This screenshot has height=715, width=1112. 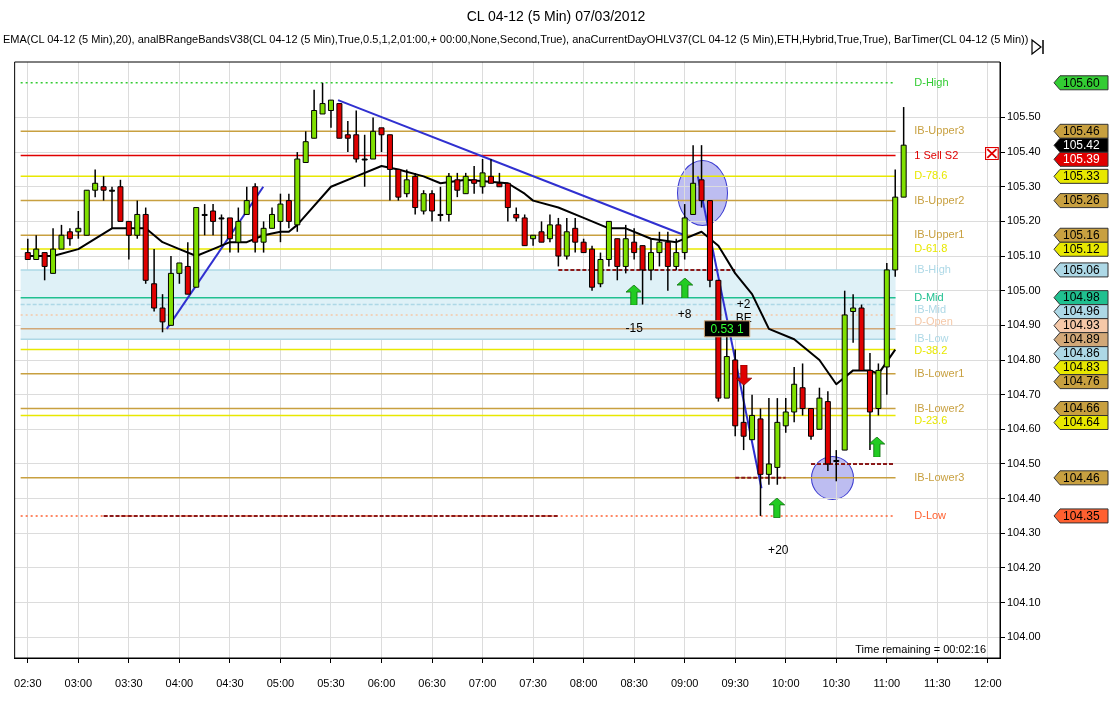 I want to click on text: 105.39, so click(x=1082, y=159).